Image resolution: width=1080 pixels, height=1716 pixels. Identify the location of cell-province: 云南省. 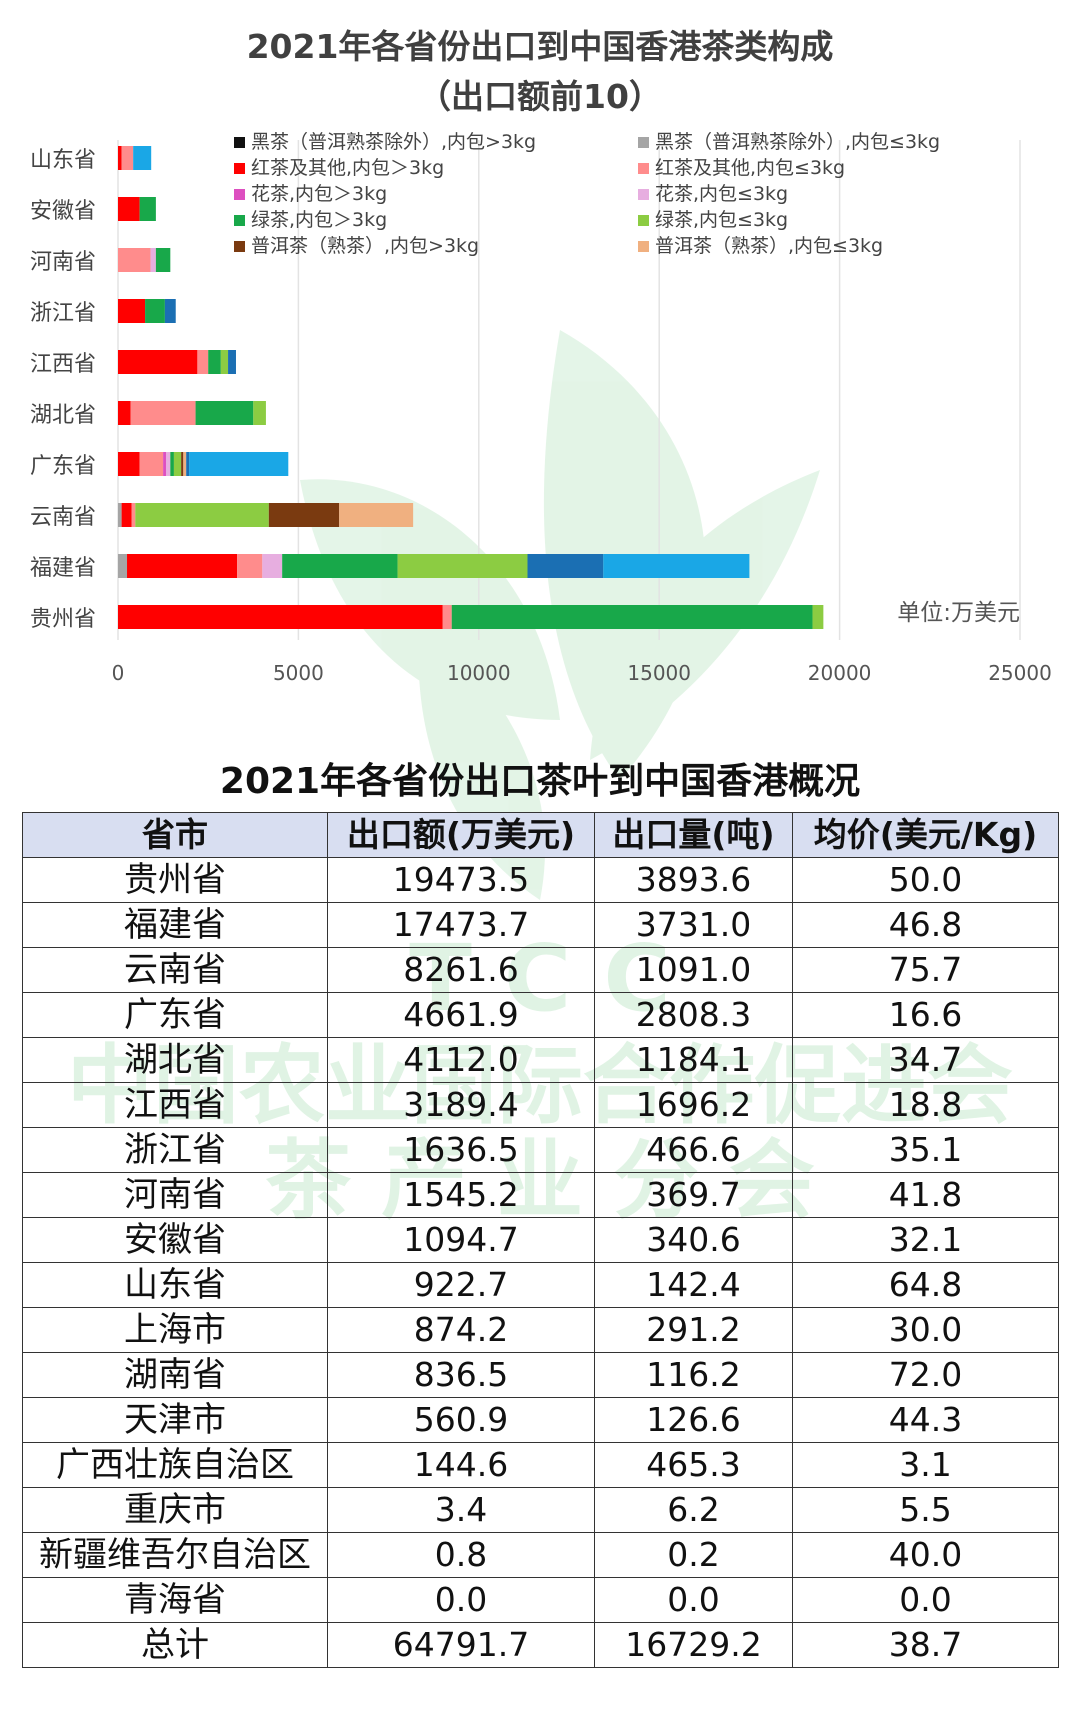
(175, 970).